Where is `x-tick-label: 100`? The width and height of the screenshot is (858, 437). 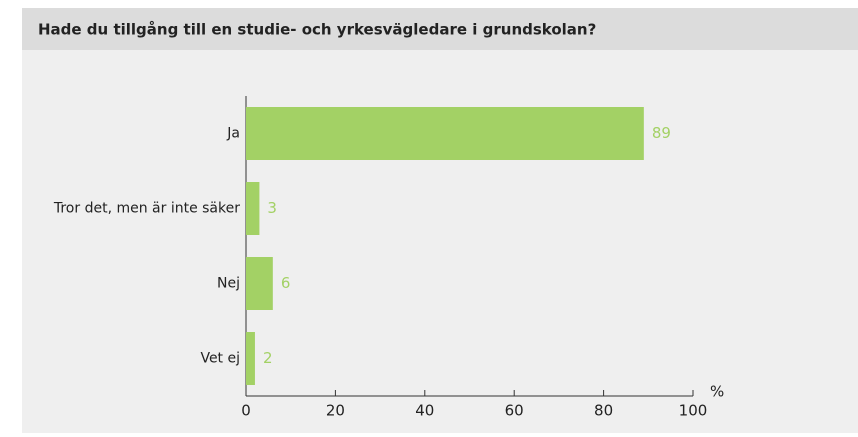 x-tick-label: 100 is located at coordinates (693, 411).